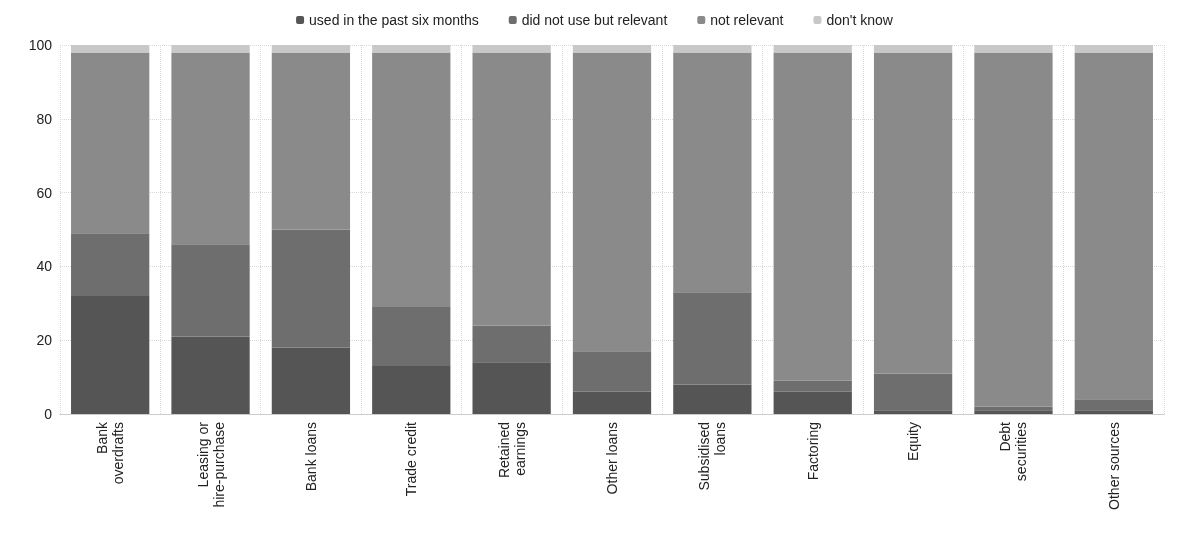 Image resolution: width=1189 pixels, height=539 pixels. I want to click on x-tick-label: Trade credit, so click(411, 459).